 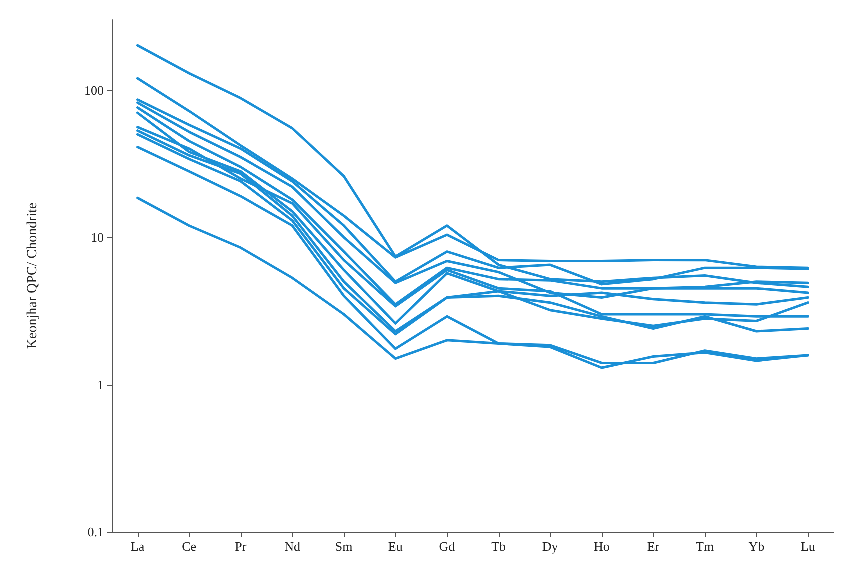 What do you see at coordinates (94, 90) in the screenshot?
I see `y-tick-label: 100` at bounding box center [94, 90].